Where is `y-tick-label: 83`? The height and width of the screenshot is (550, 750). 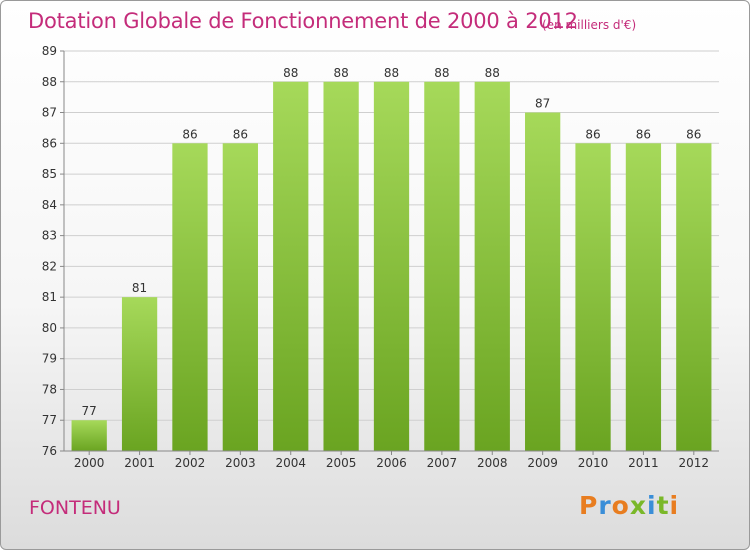
y-tick-label: 83 is located at coordinates (49, 236).